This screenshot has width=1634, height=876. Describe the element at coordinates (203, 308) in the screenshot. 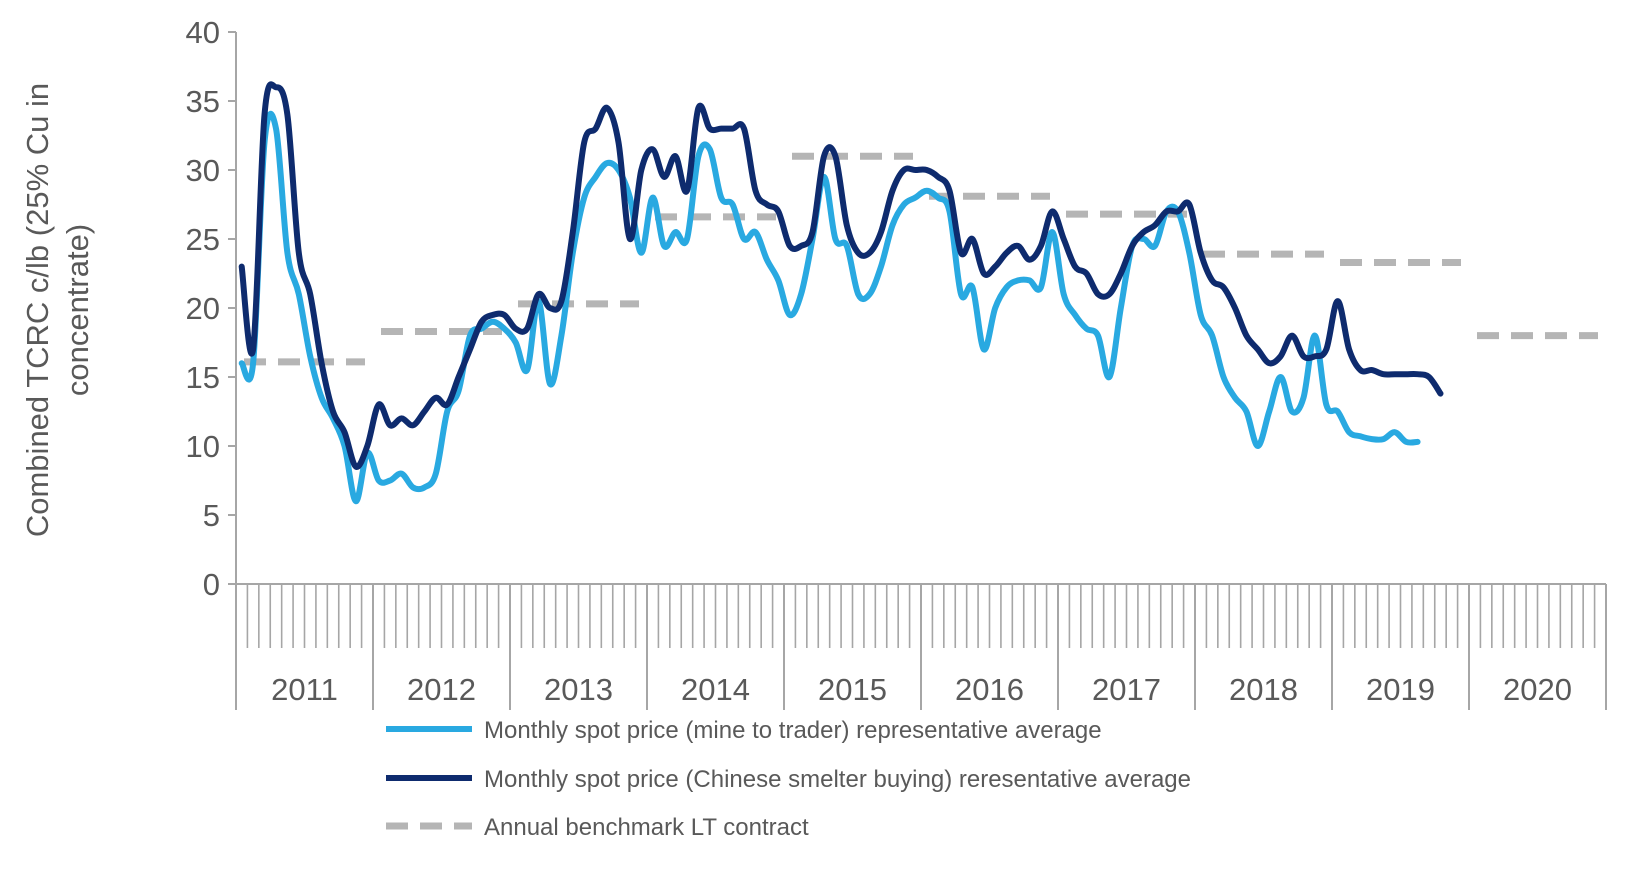

I see `y-tick-label: 20` at that location.